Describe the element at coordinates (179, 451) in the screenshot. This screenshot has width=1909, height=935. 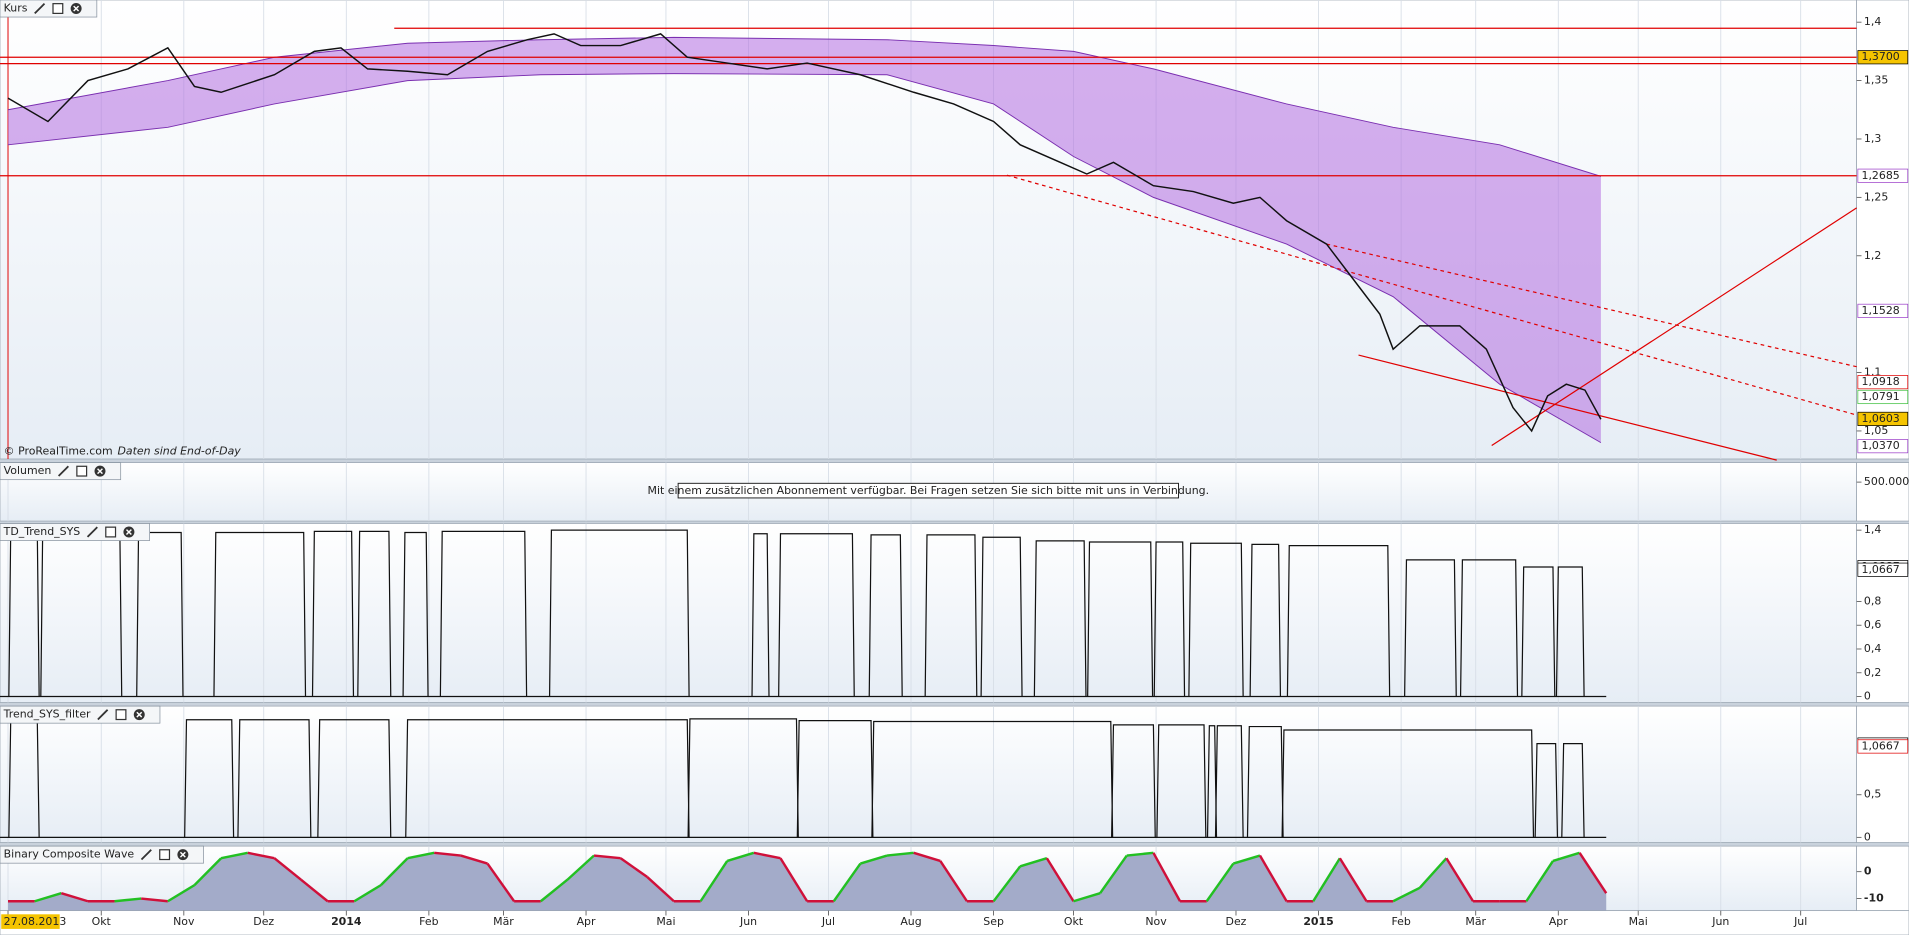
I see `note: Daten sind End-of-Day` at that location.